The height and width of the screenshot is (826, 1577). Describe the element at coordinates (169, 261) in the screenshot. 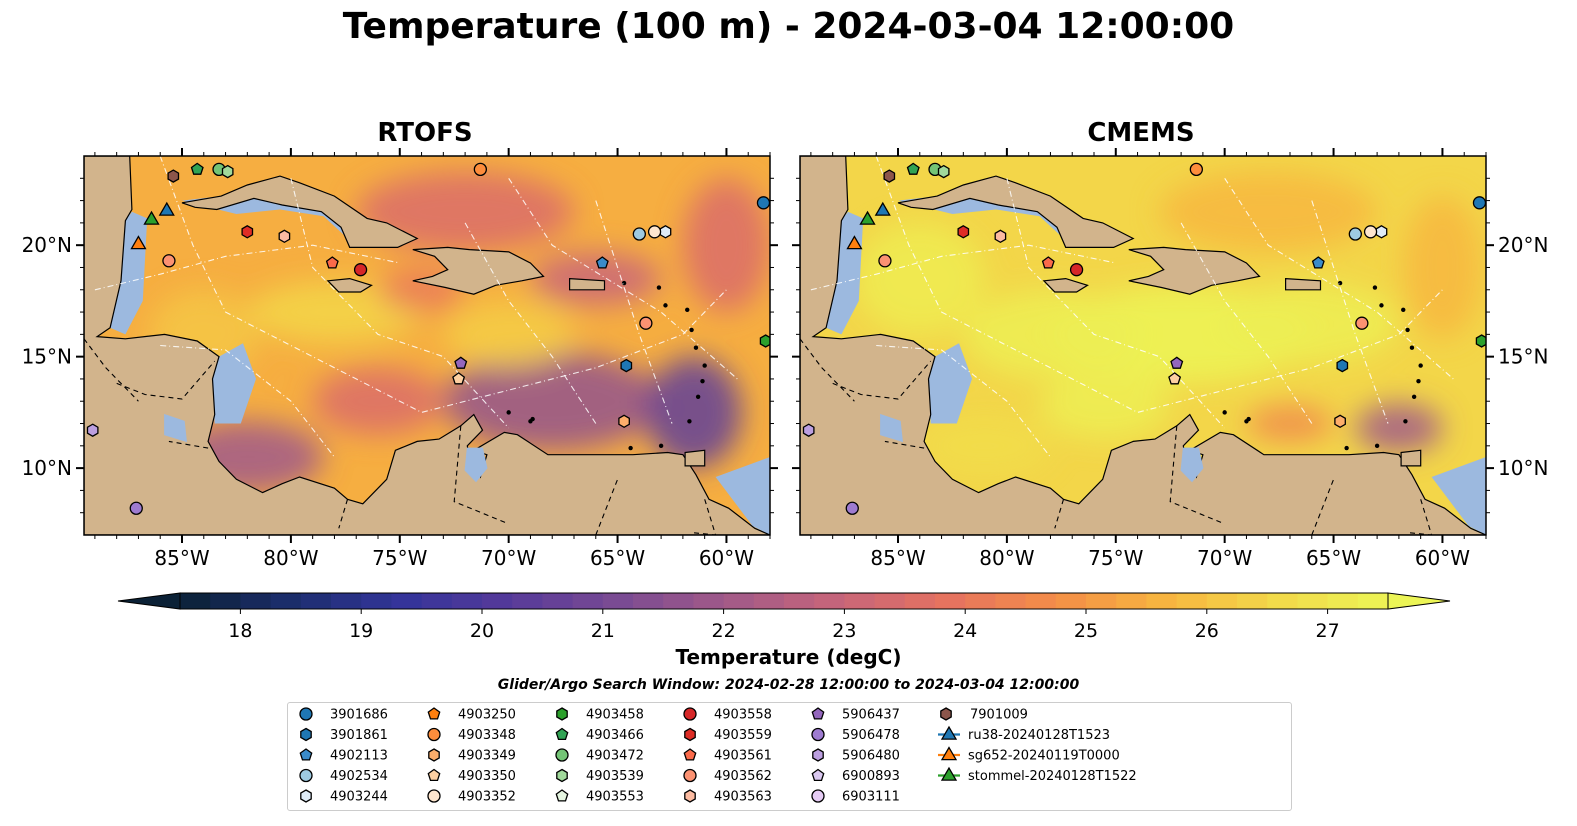

I see `obs-marker-4903562-b` at that location.